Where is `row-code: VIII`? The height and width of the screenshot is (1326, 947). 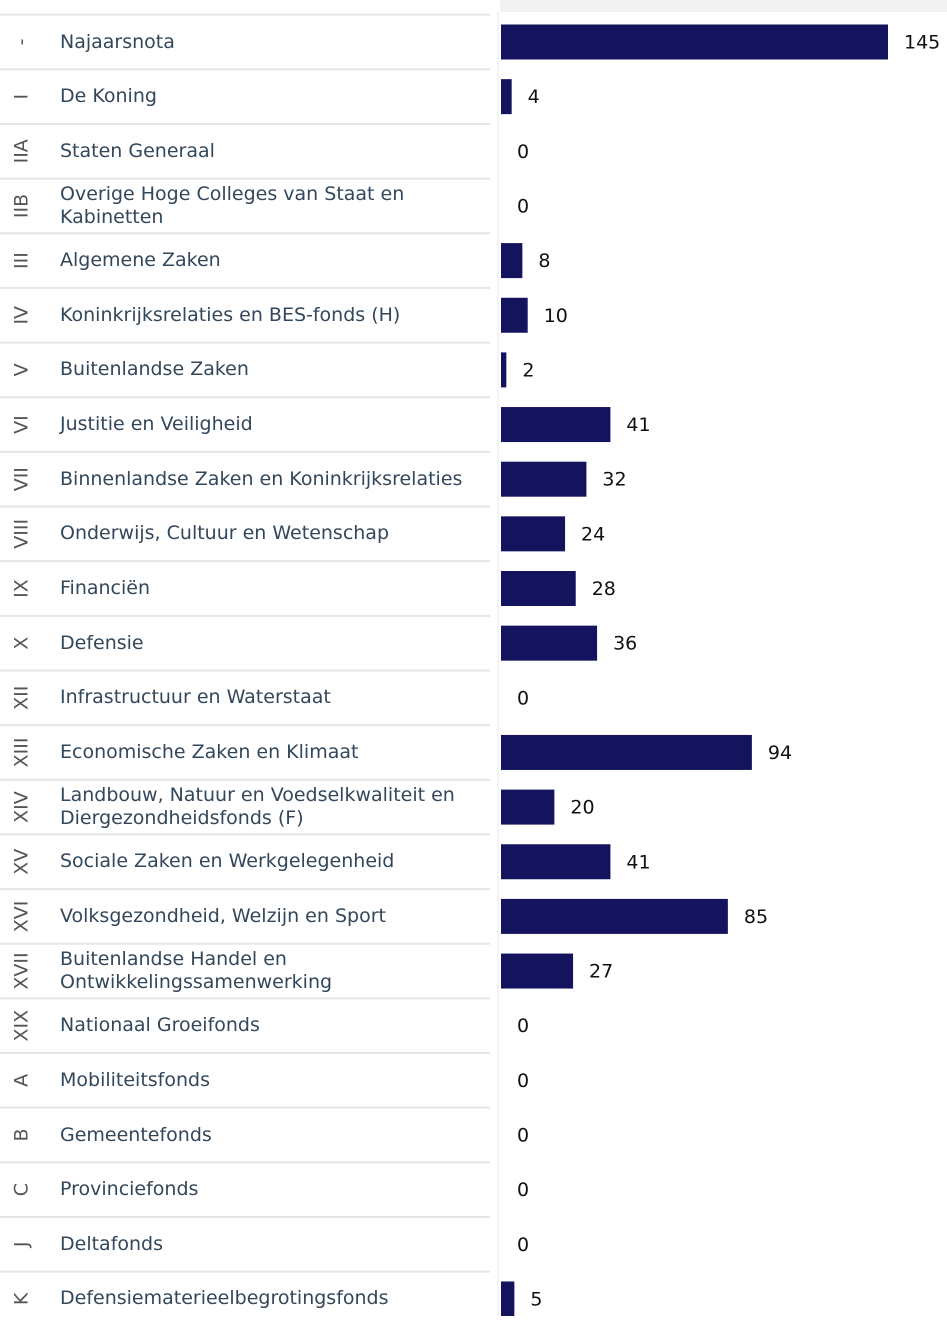 row-code: VIII is located at coordinates (22, 534).